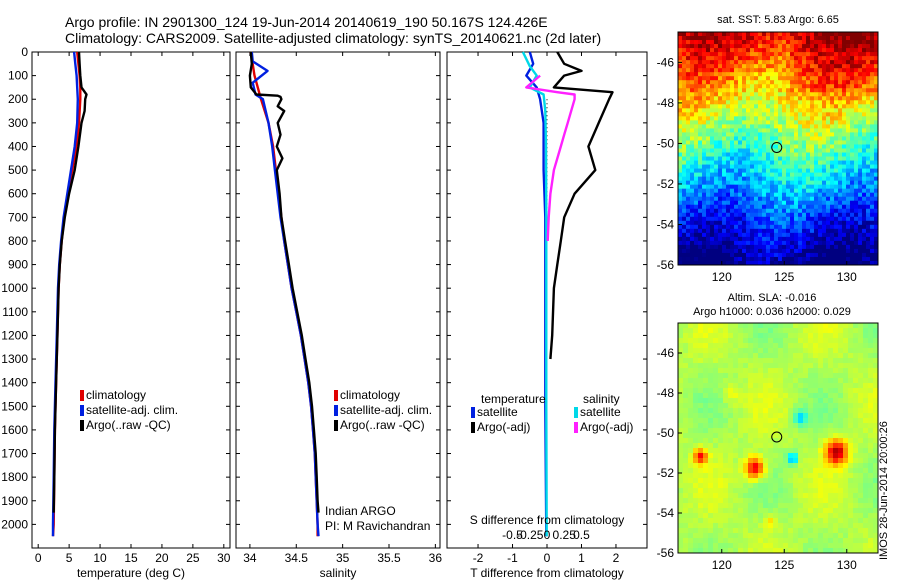 Image resolution: width=900 pixels, height=580 pixels. What do you see at coordinates (386, 410) in the screenshot?
I see `salinity-legend-label: satellite-adj. clim.` at bounding box center [386, 410].